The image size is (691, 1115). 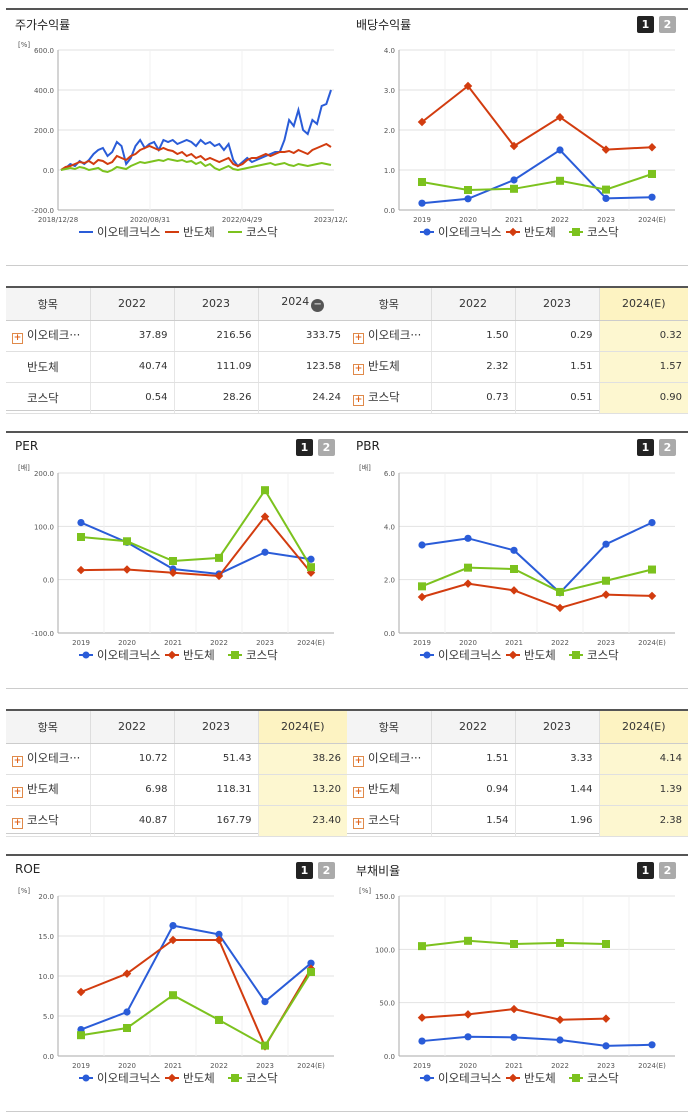 What do you see at coordinates (540, 655) in the screenshot?
I see `legend-label: 반도체` at bounding box center [540, 655].